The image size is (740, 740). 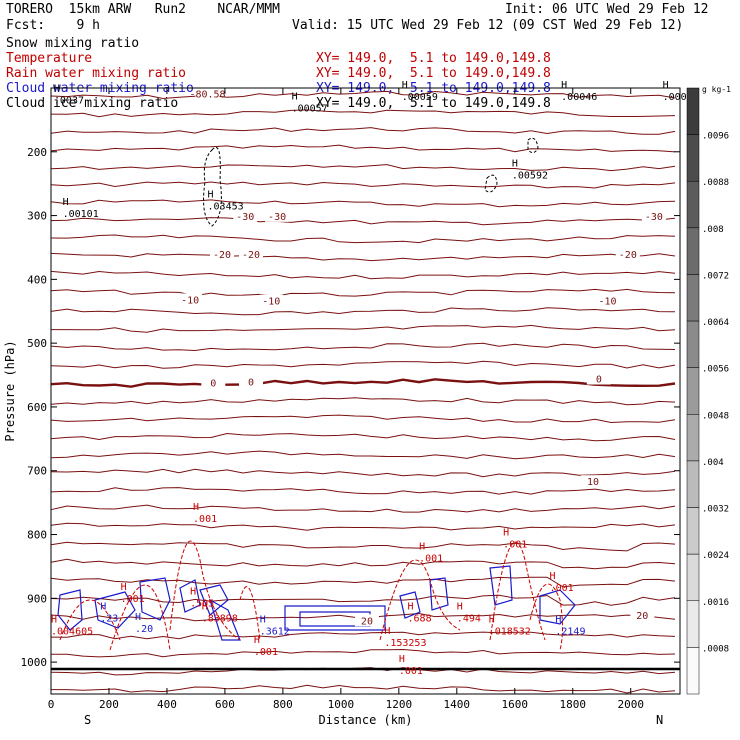 What do you see at coordinates (37, 343) in the screenshot?
I see `y-tick-label: 500` at bounding box center [37, 343].